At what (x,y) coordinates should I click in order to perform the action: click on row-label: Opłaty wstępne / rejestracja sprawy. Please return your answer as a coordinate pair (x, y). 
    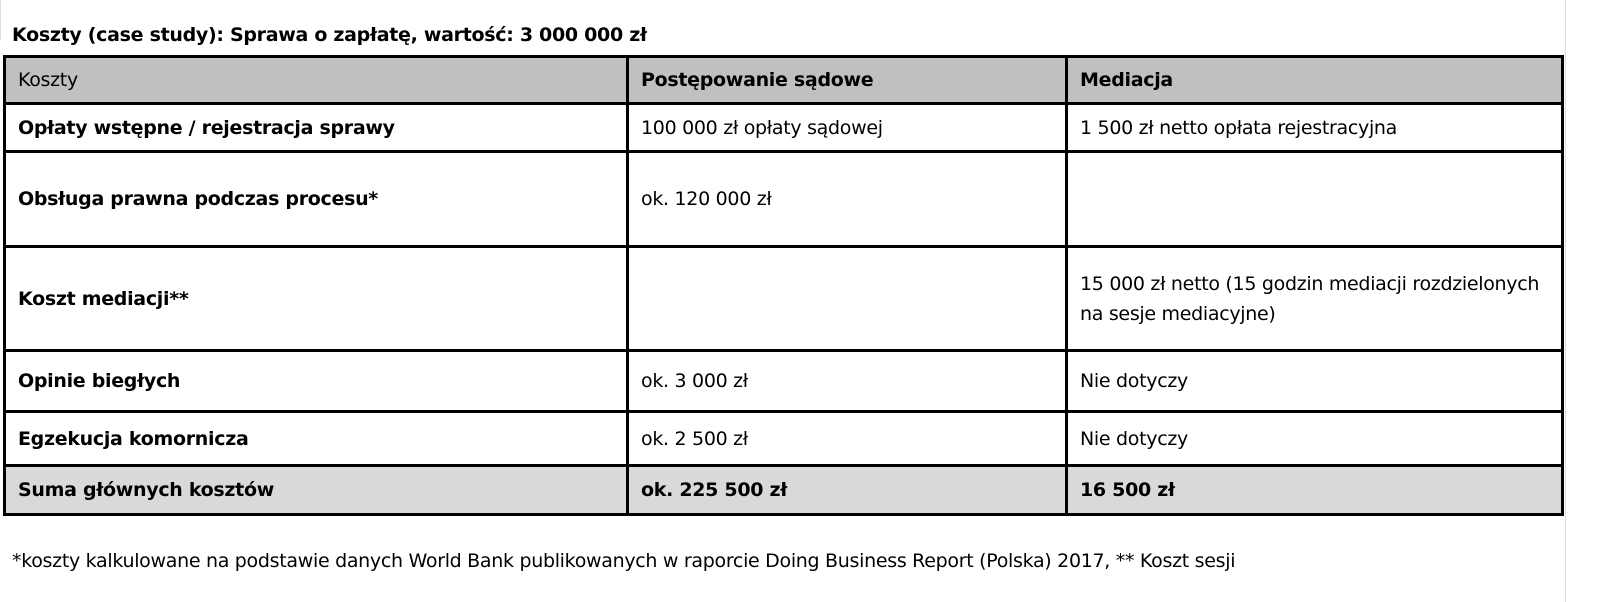
    Looking at the image, I should click on (316, 127).